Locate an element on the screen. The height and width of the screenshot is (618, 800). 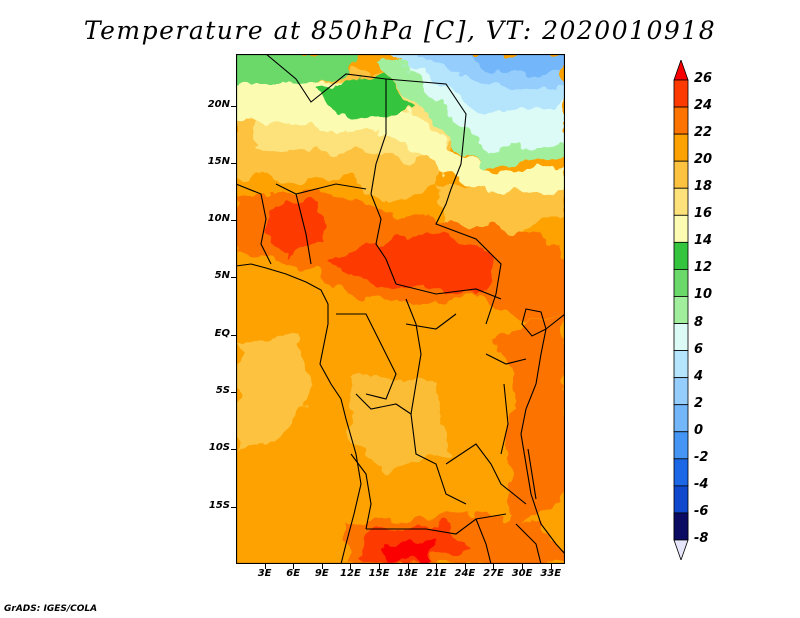
lon-tick-label: 33E is located at coordinates (551, 573).